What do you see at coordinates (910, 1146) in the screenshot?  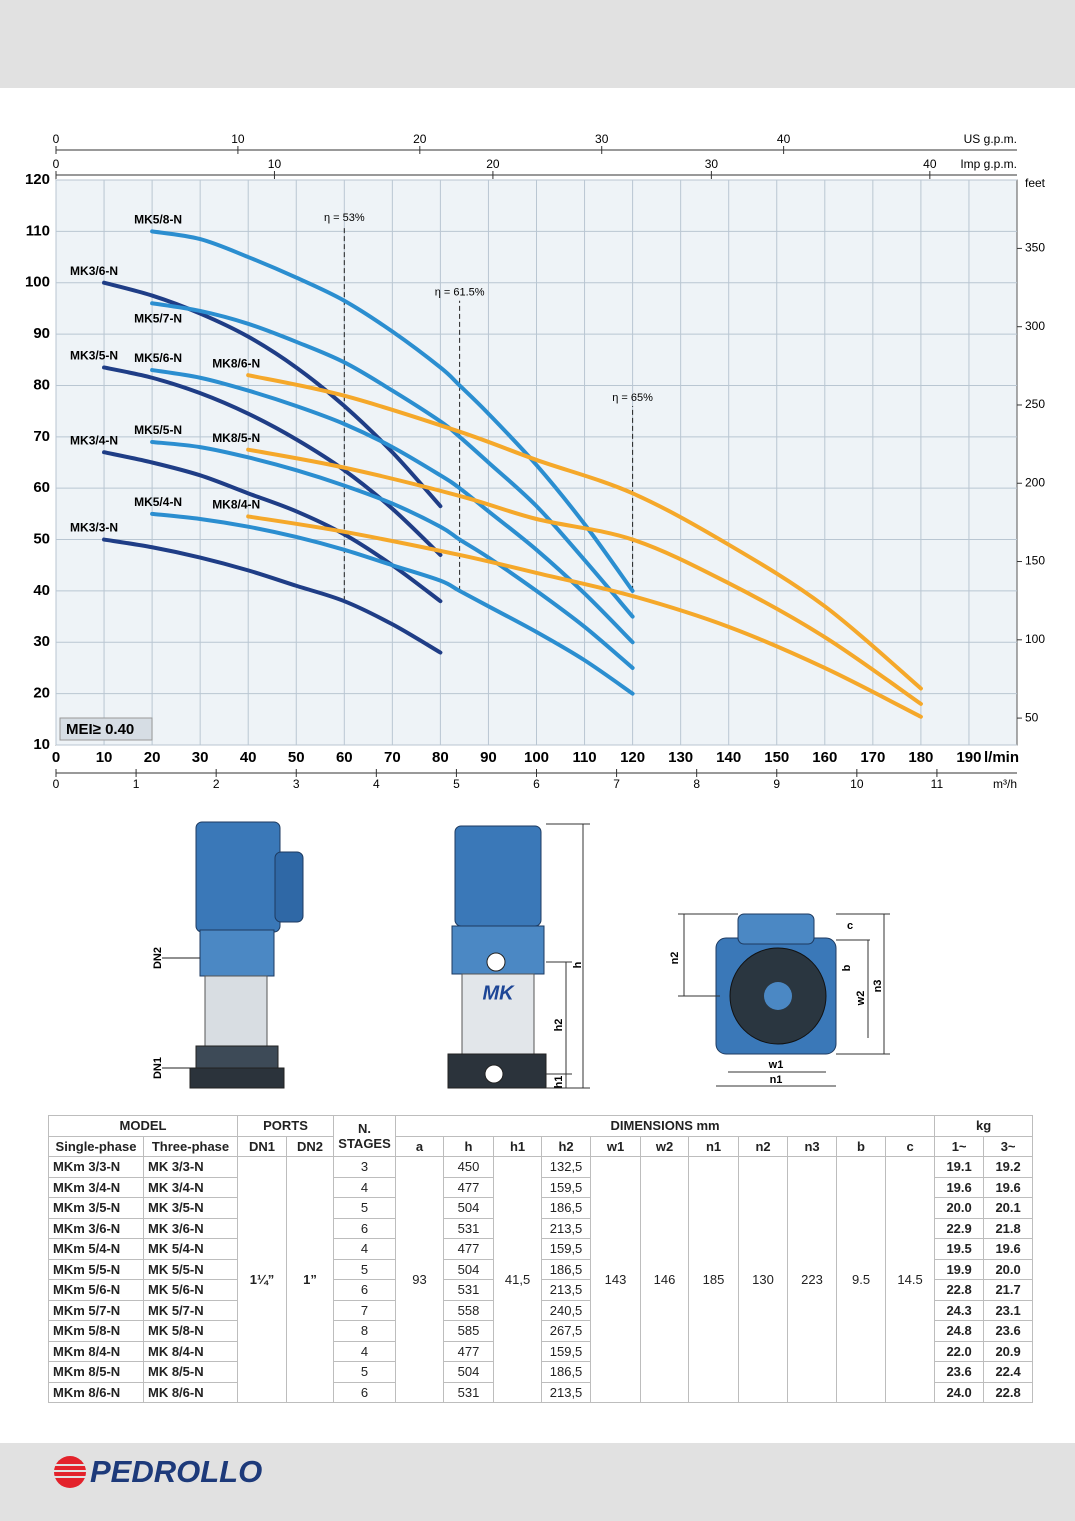 I see `column-header: c` at bounding box center [910, 1146].